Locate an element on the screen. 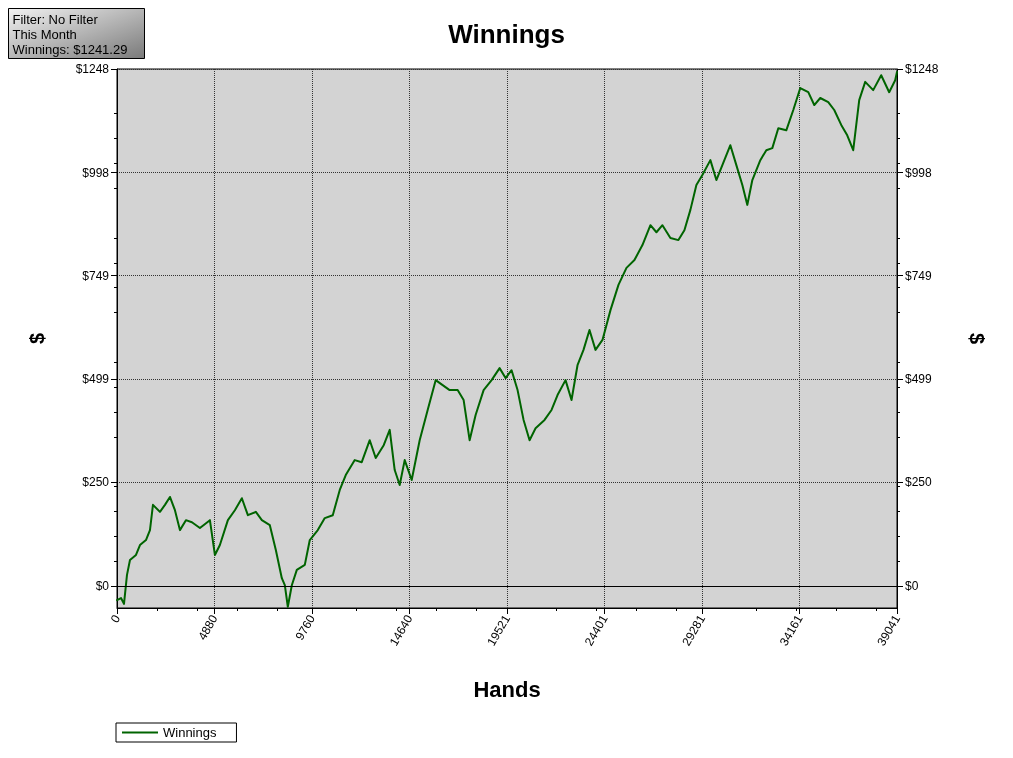  y2-tick-label: $250 is located at coordinates (919, 482).